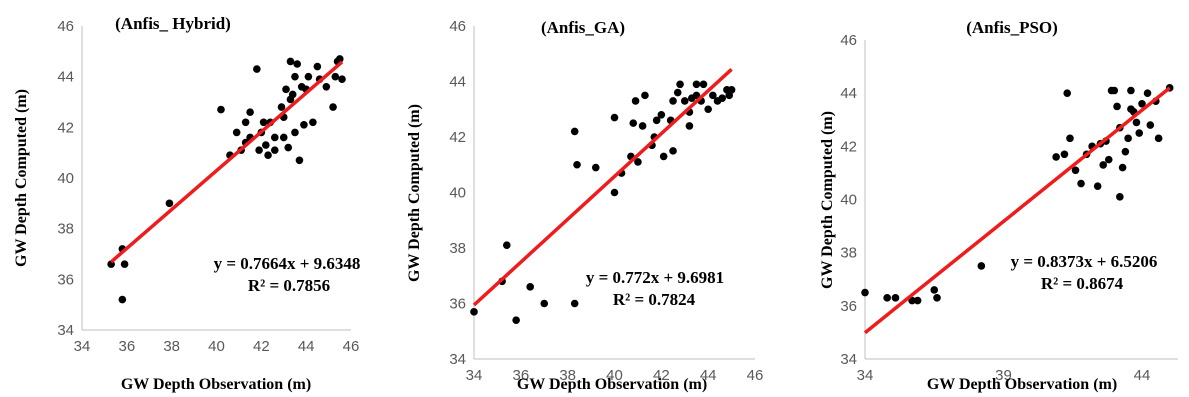 Image resolution: width=1189 pixels, height=397 pixels. Describe the element at coordinates (1084, 261) in the screenshot. I see `trendline-equation: y = 0.8373x + 6.5206` at that location.